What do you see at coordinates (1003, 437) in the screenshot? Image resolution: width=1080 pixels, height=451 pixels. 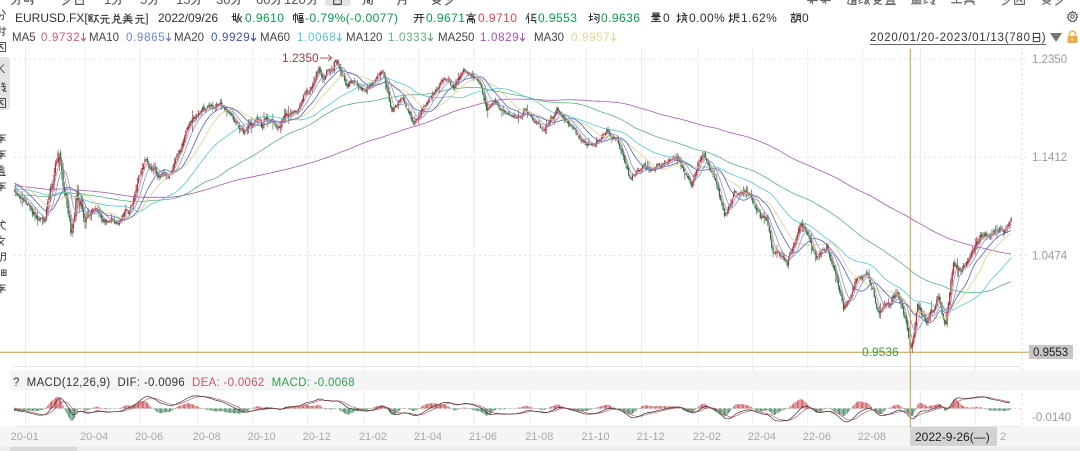 I see `svg-text: 2` at bounding box center [1003, 437].